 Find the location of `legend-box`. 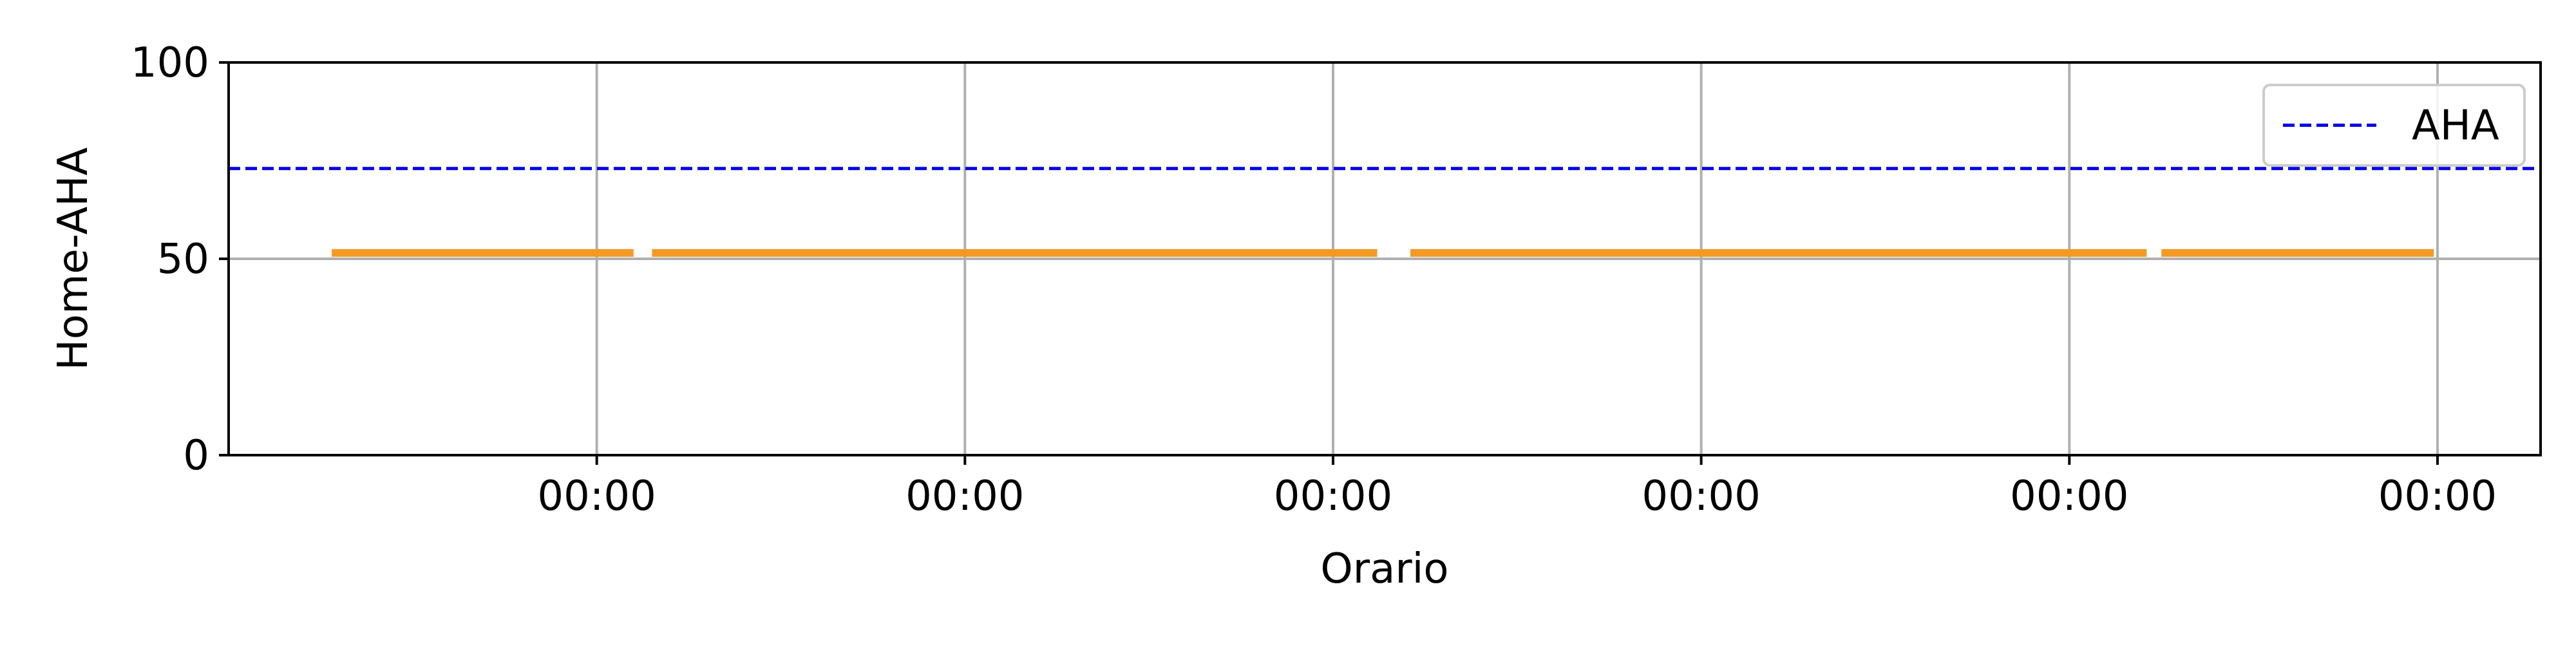

legend-box is located at coordinates (2394, 125).